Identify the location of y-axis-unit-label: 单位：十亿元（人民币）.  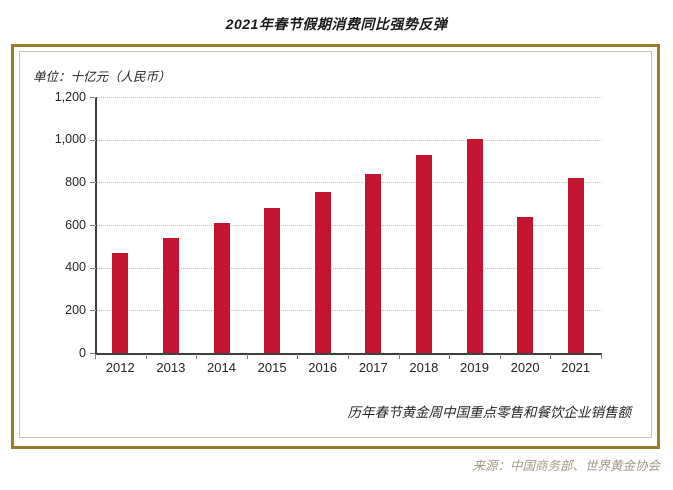
(102, 77).